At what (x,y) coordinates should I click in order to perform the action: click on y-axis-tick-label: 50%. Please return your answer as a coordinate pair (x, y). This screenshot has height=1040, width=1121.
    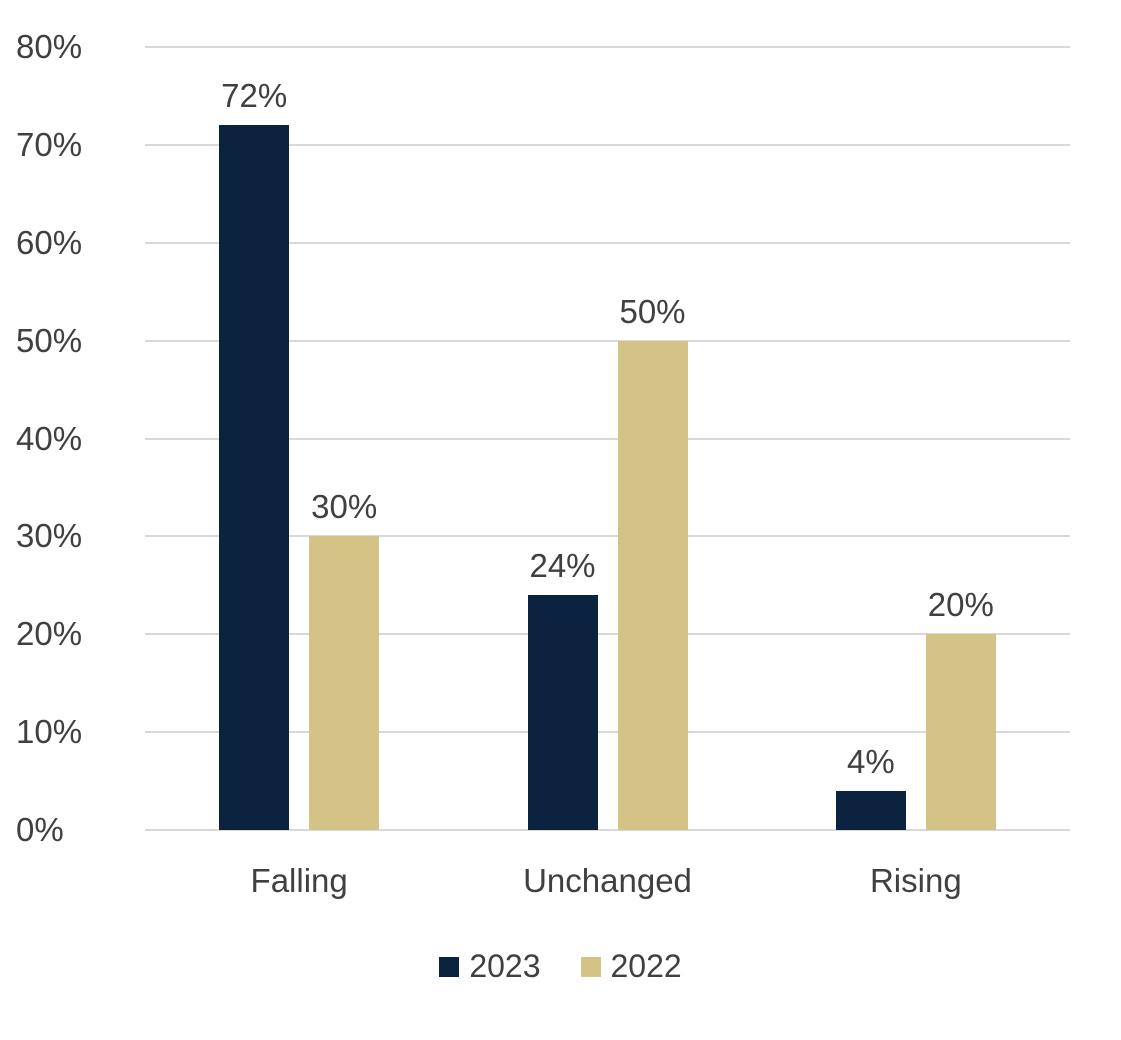
    Looking at the image, I should click on (49, 340).